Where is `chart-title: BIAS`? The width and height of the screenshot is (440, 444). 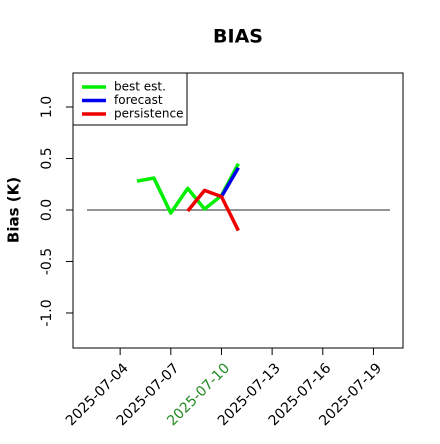 chart-title: BIAS is located at coordinates (238, 37).